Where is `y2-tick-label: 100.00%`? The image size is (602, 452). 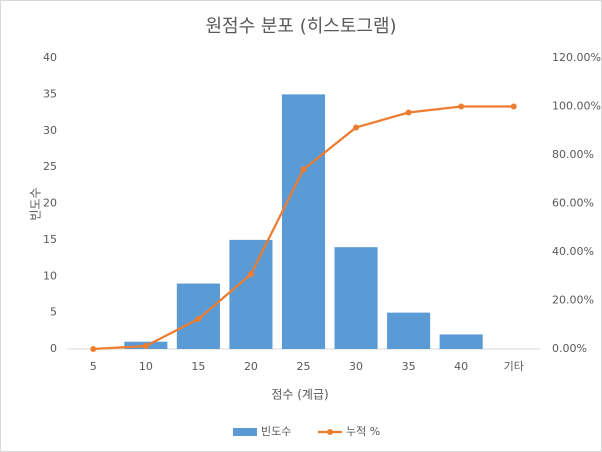 y2-tick-label: 100.00% is located at coordinates (576, 106).